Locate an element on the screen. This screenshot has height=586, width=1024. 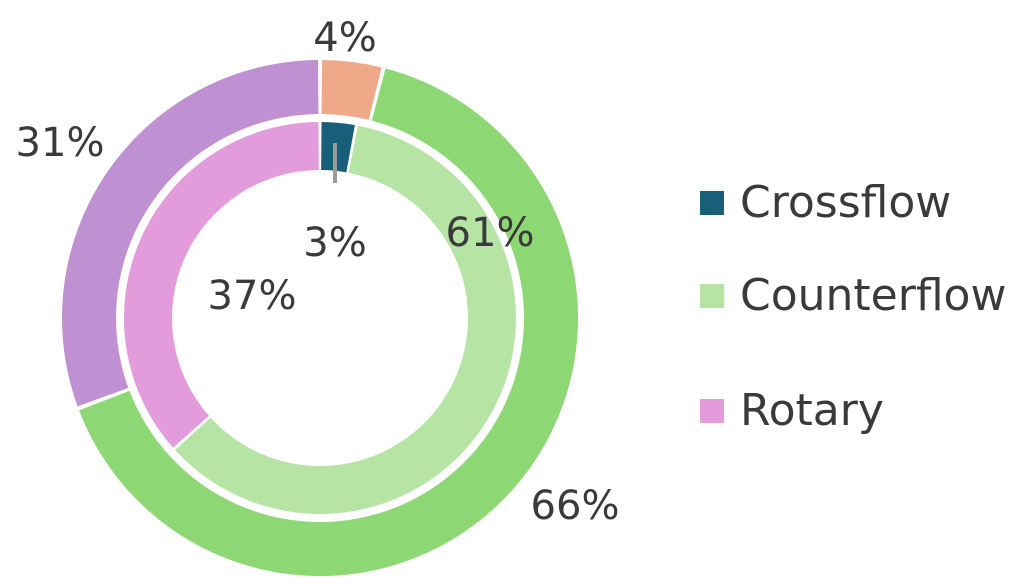
outer-label-rotary: 31% is located at coordinates (60, 143).